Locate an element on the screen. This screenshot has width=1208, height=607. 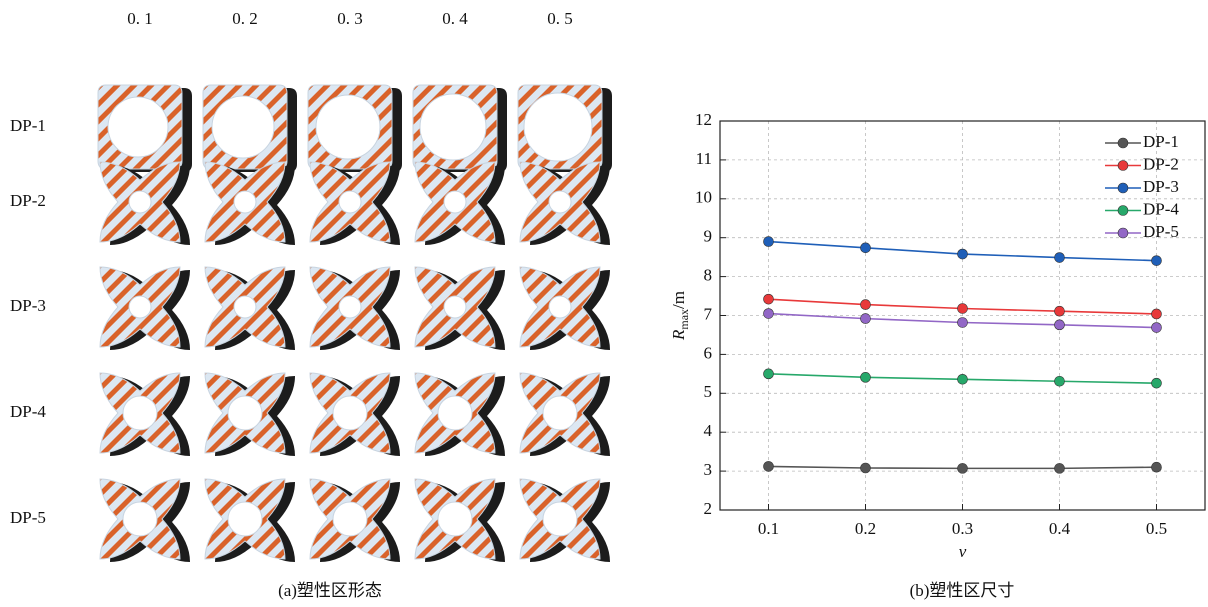
x-tick-label: 0.5 is located at coordinates (1156, 528).